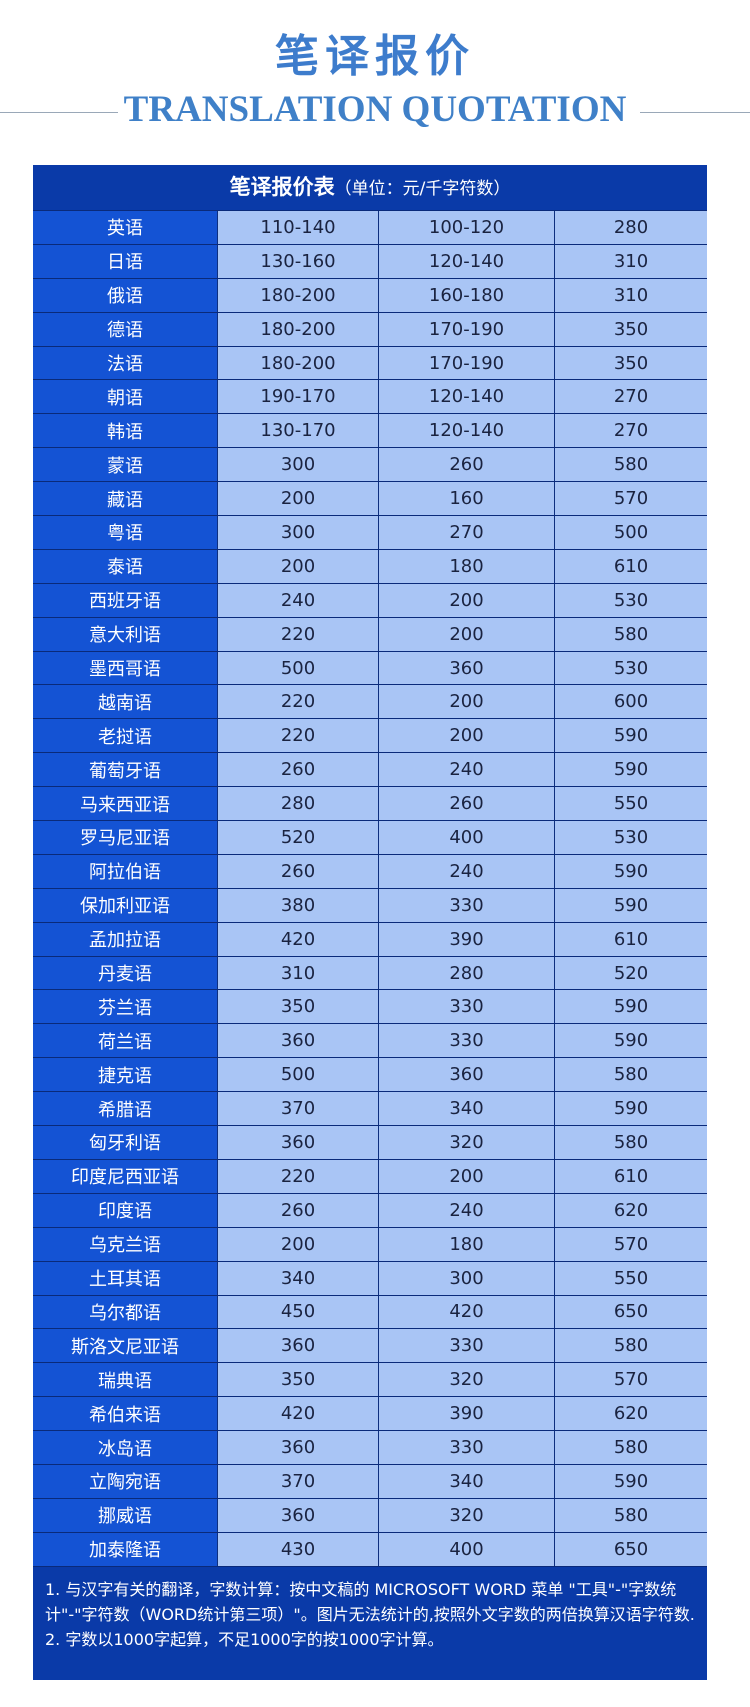 The height and width of the screenshot is (1707, 750). I want to click on table-row: 立陶宛语 370 340 590, so click(370, 1480).